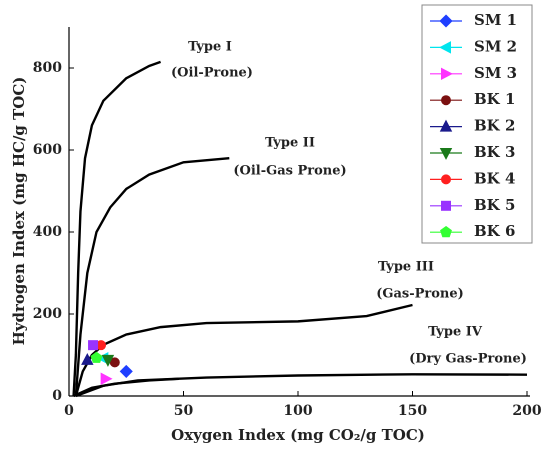 The width and height of the screenshot is (543, 452). I want to click on y-tick-label: 200, so click(47, 314).